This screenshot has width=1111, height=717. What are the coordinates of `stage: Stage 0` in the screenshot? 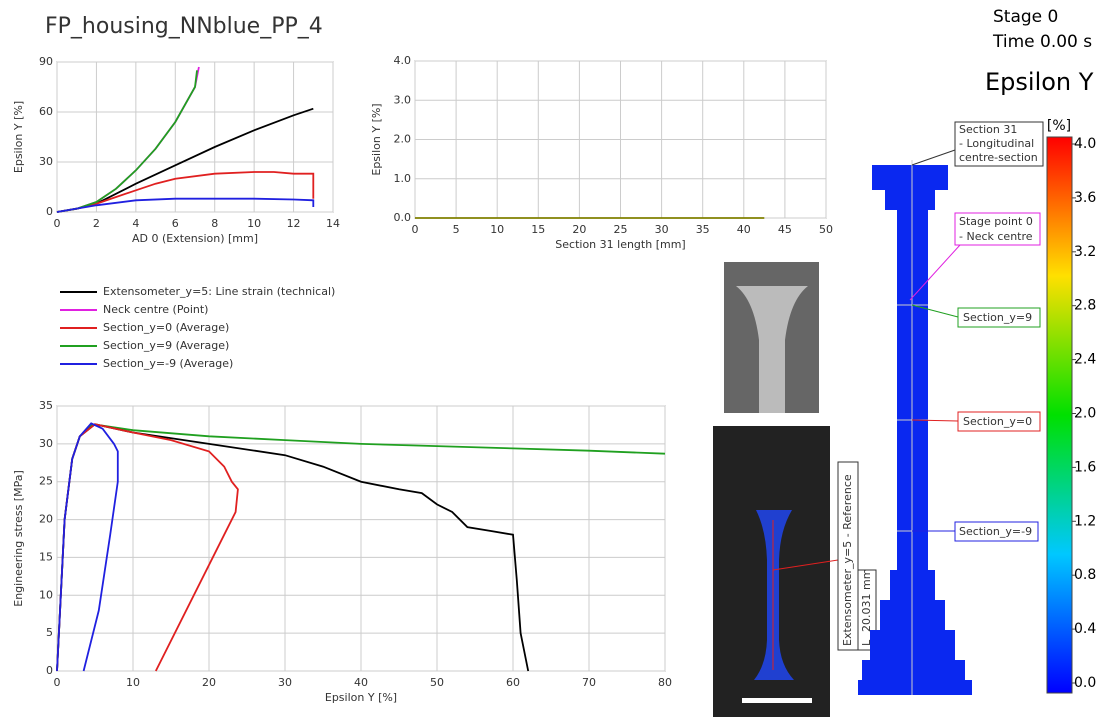 It's located at (1025, 17).